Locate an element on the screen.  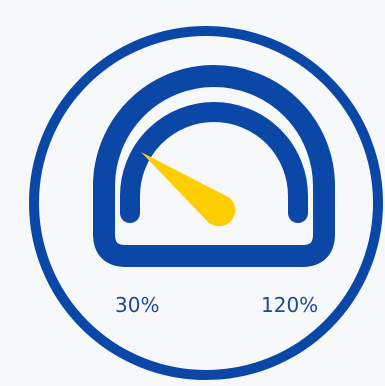
min-label: 30% is located at coordinates (137, 305).